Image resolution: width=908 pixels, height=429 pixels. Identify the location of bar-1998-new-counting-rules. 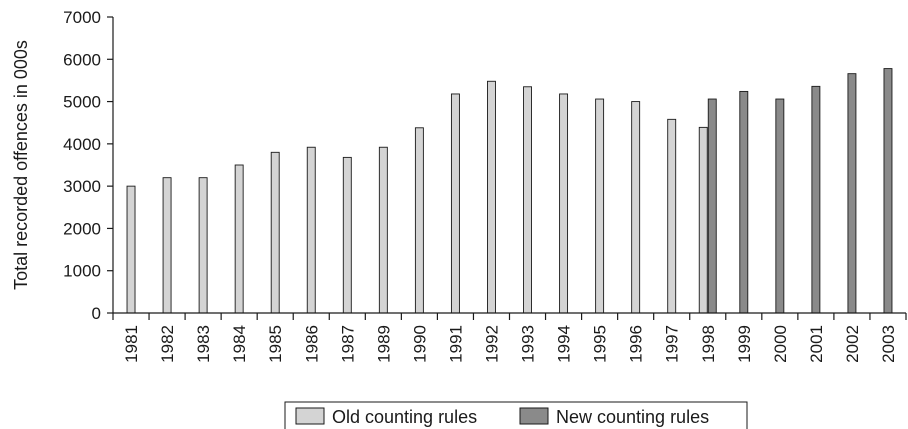
(712, 206).